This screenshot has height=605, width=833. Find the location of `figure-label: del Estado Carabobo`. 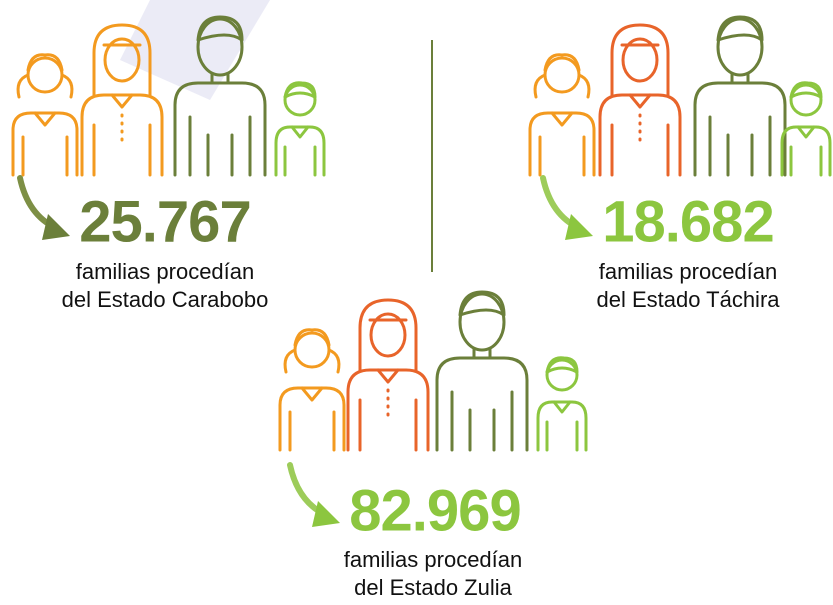

figure-label: del Estado Carabobo is located at coordinates (165, 299).